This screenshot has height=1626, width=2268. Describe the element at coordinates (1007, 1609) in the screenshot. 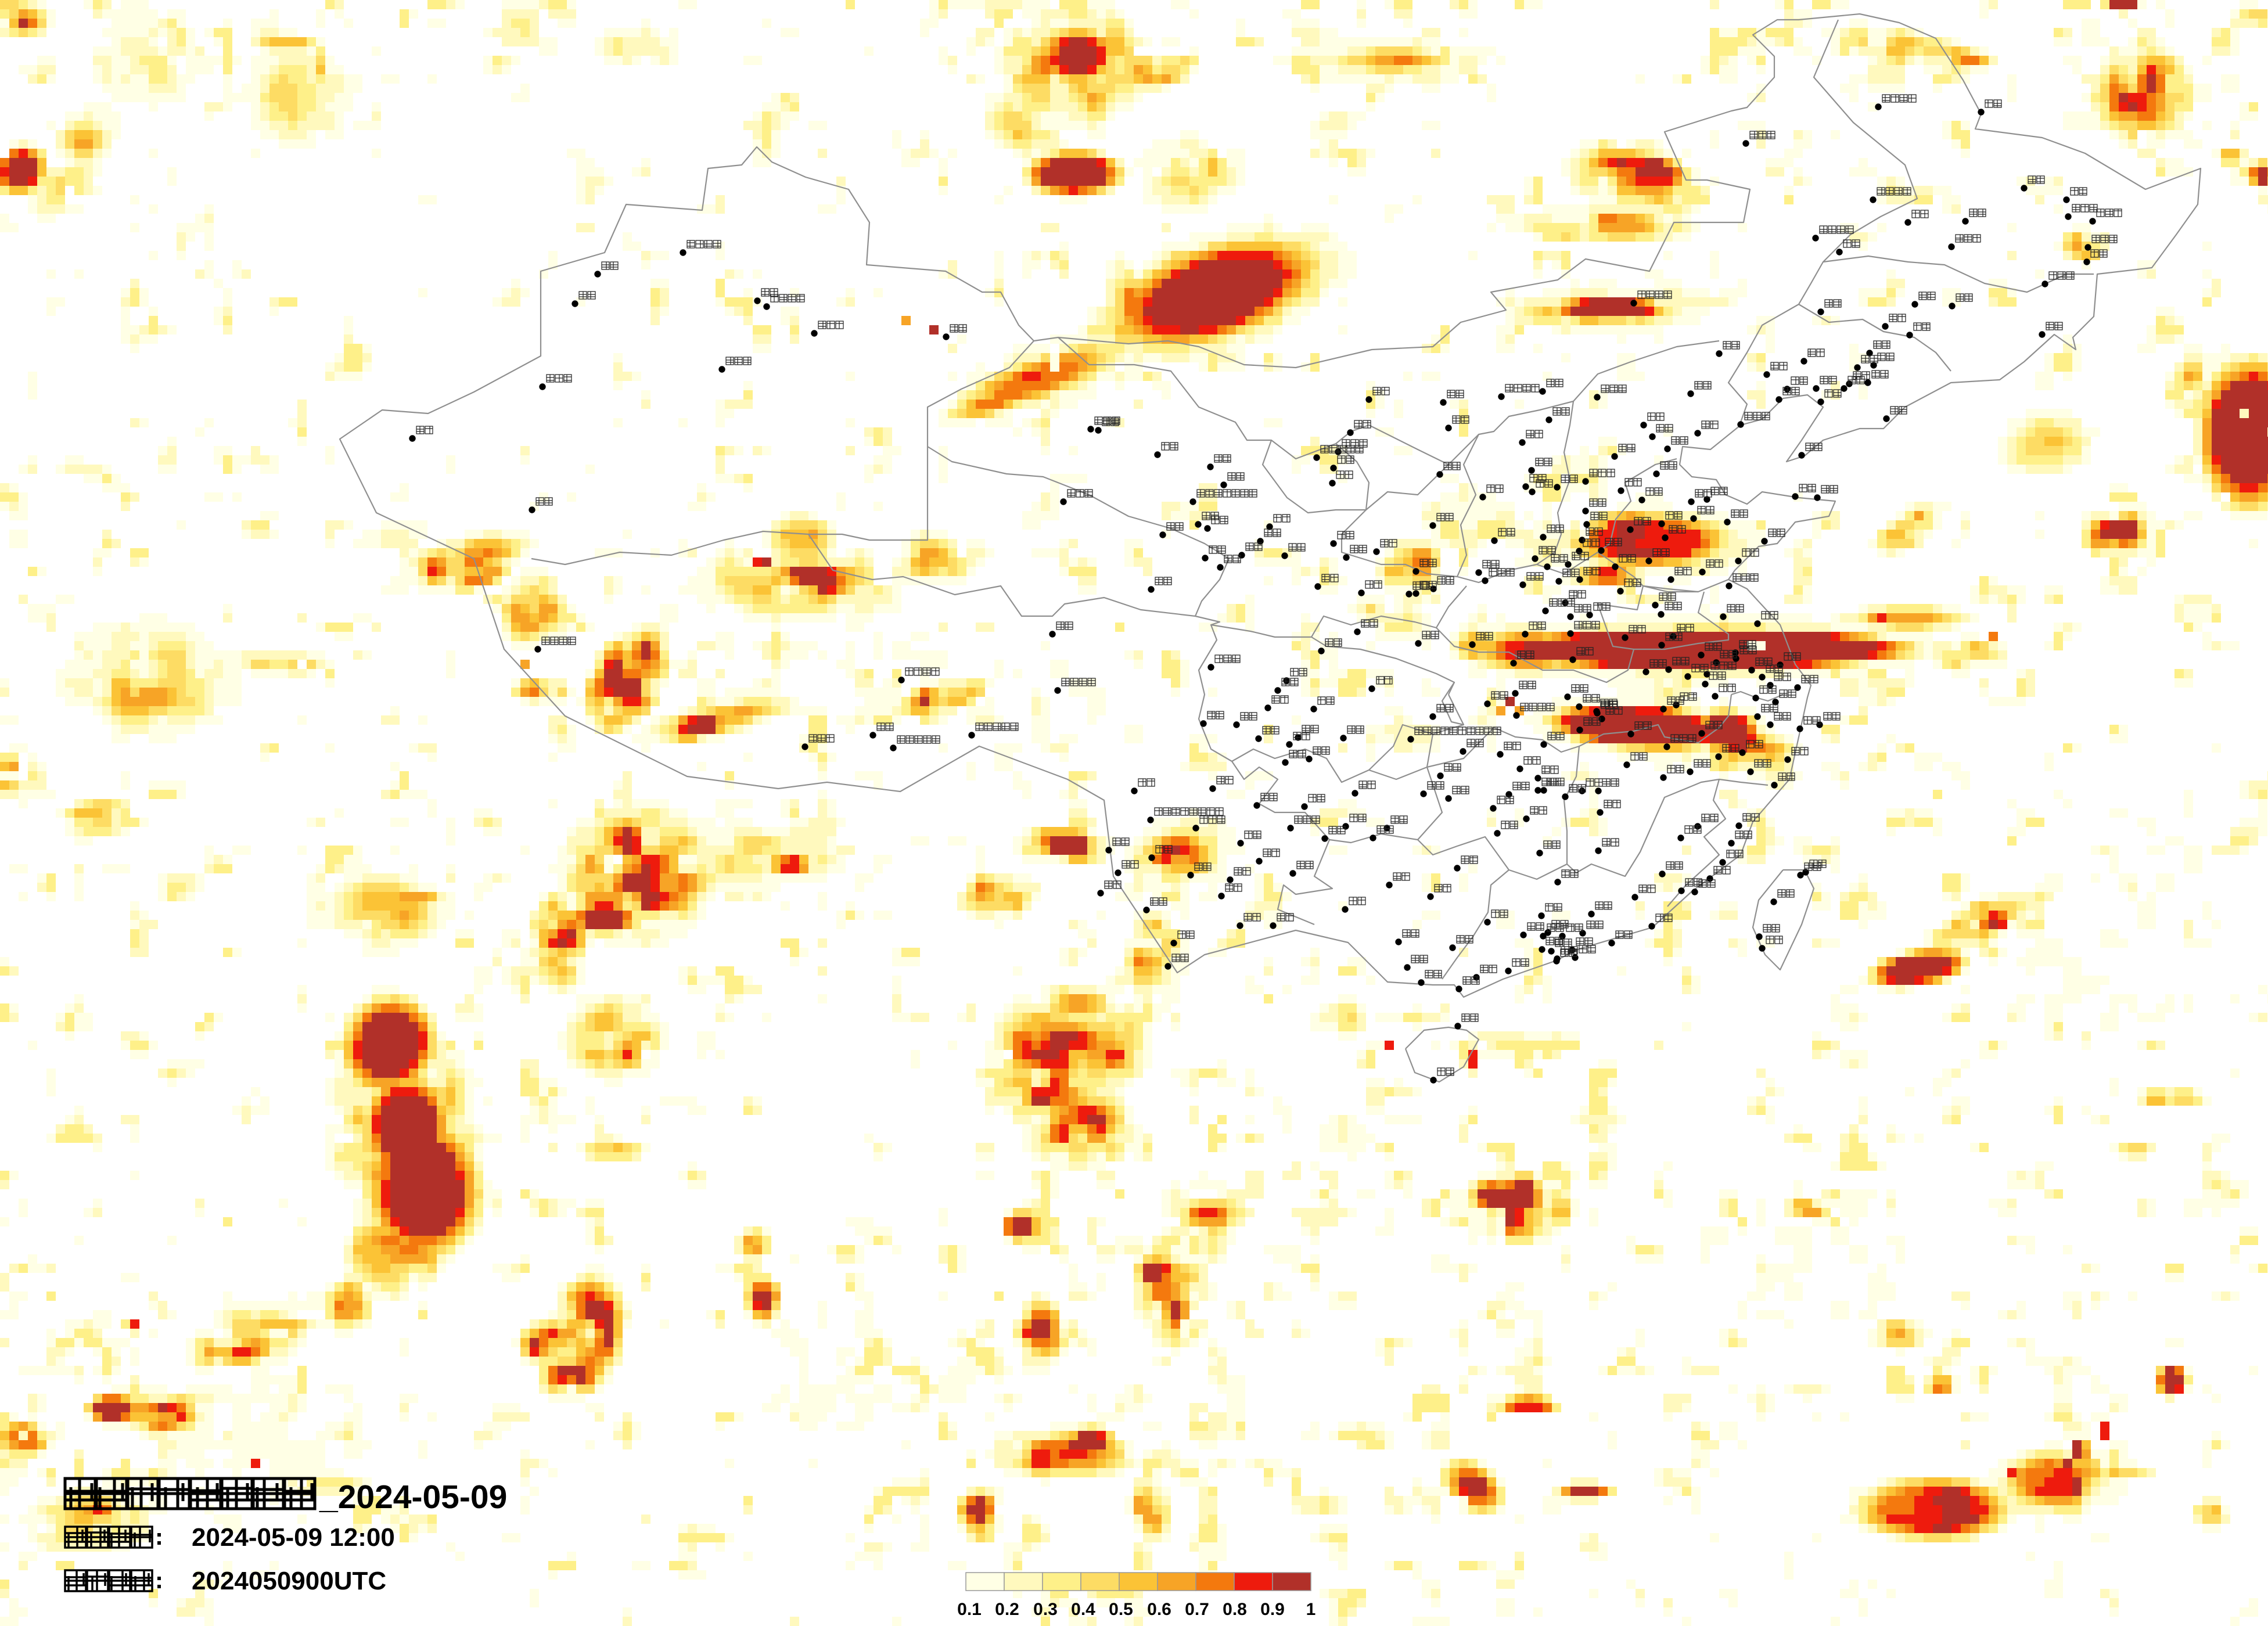

I see `svg-text: 0.2` at that location.